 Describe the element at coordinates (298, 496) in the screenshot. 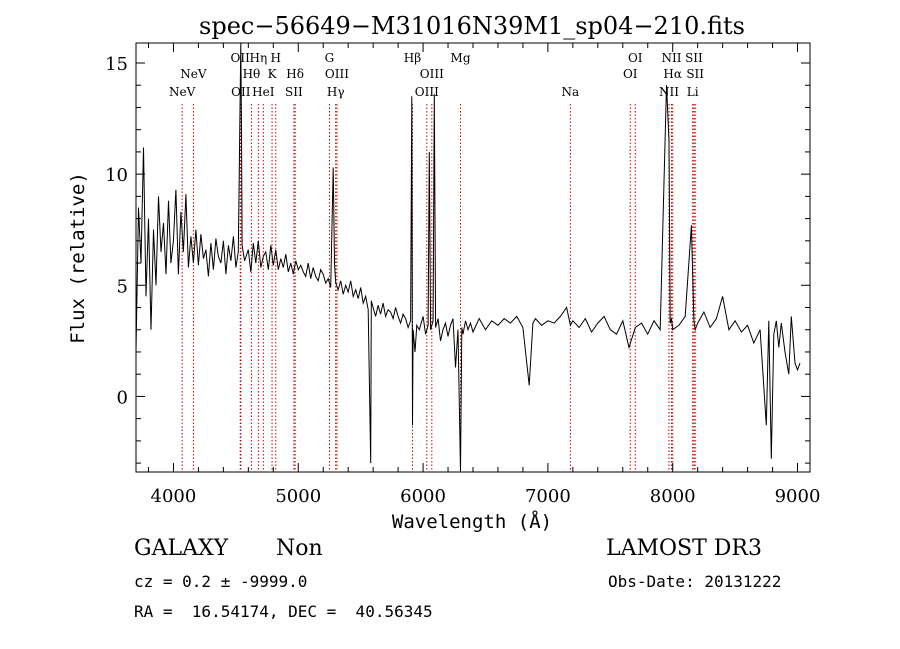

I see `x-tick-label-5000: 5000` at that location.